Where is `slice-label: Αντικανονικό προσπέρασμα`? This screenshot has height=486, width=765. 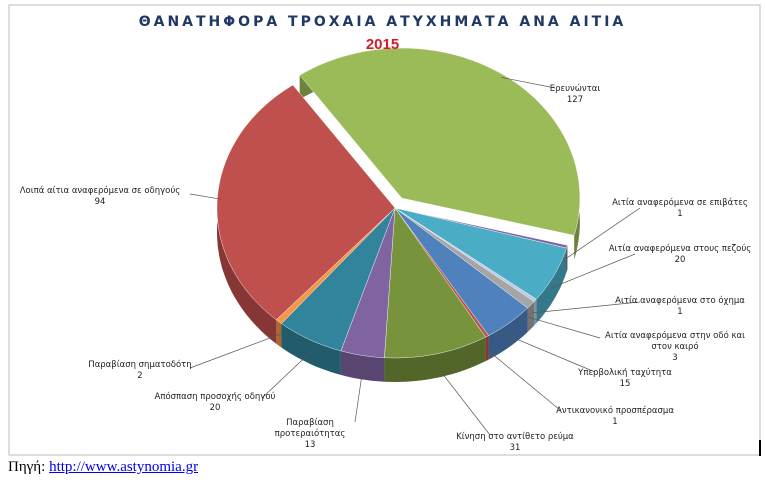 slice-label: Αντικανονικό προσπέρασμα is located at coordinates (615, 411).